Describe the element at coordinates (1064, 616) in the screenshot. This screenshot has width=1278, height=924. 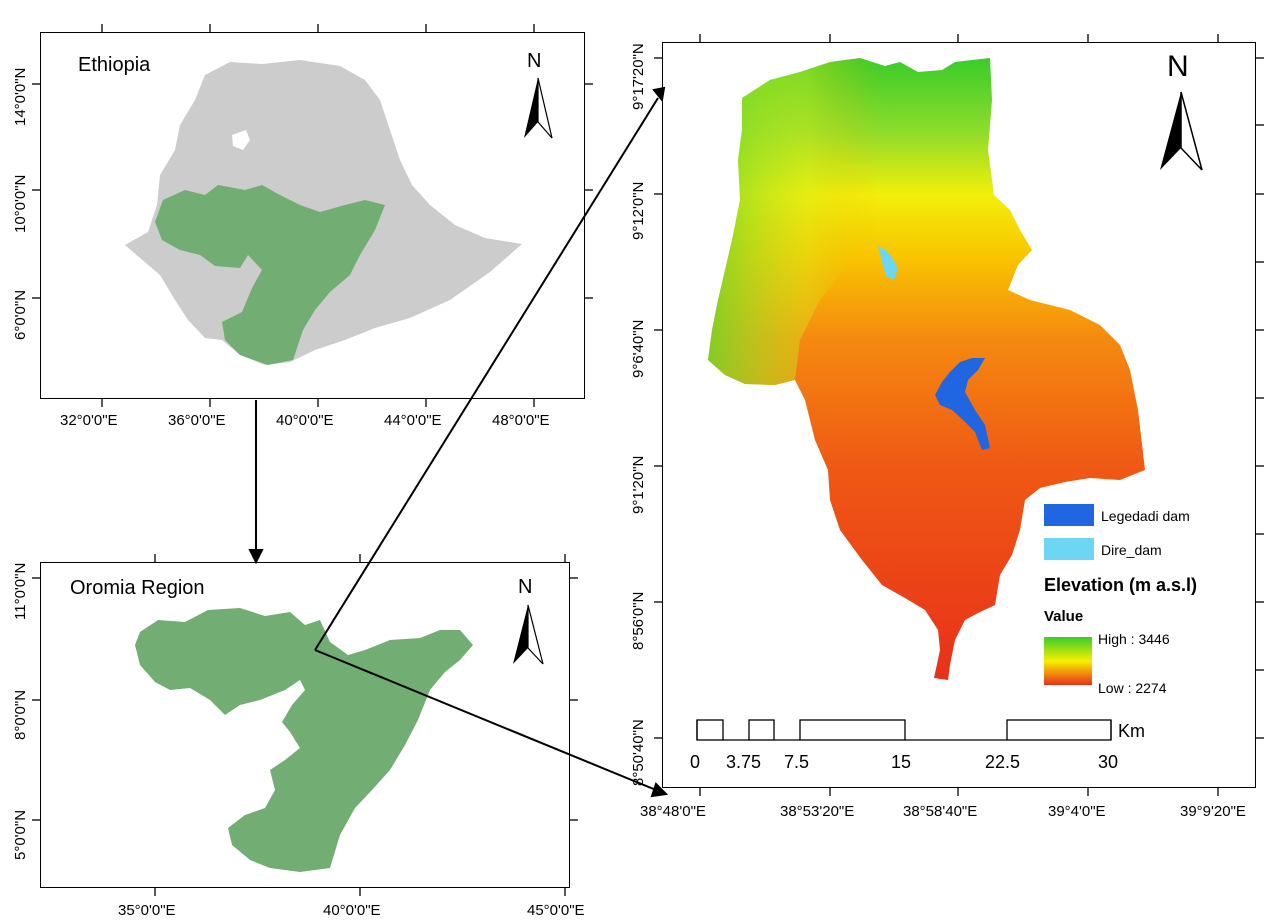
I see `elevation-legend-value-label: Value` at that location.